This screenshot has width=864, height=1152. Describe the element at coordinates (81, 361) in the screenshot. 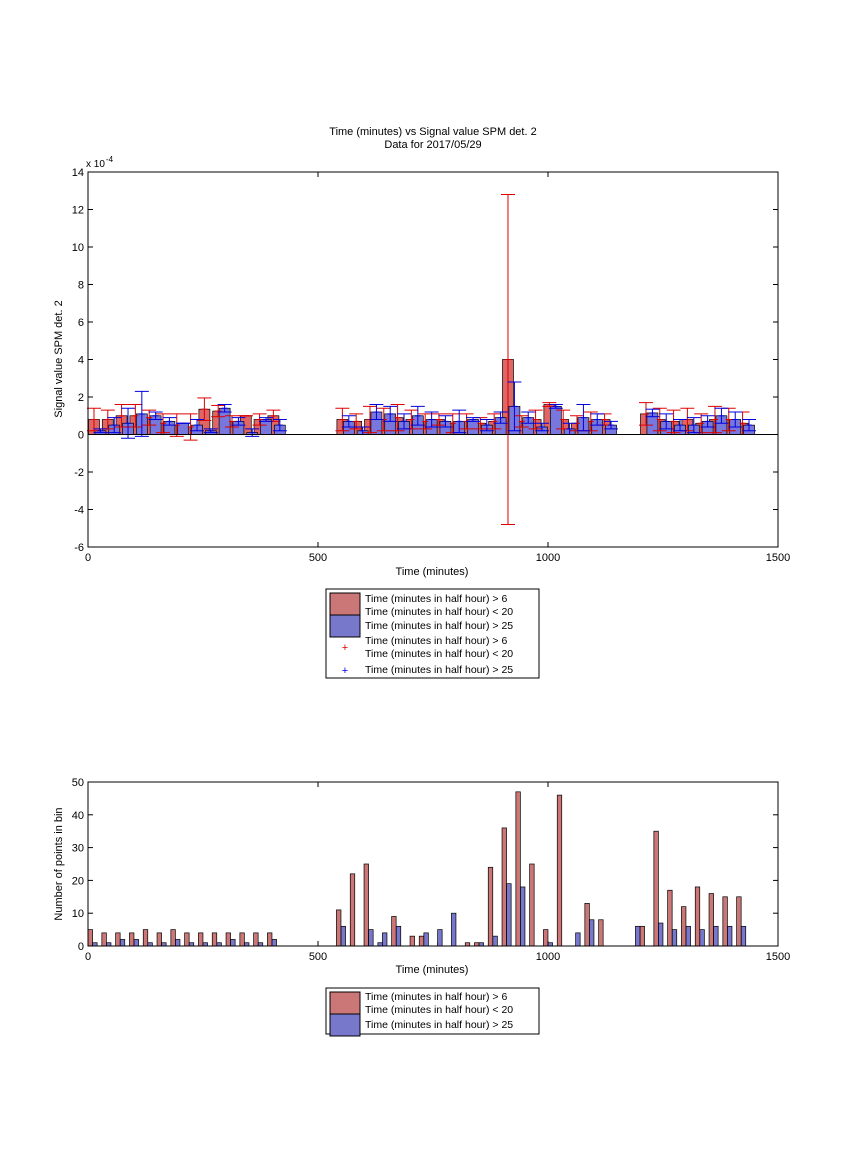

I see `y-tick-label: 4` at that location.